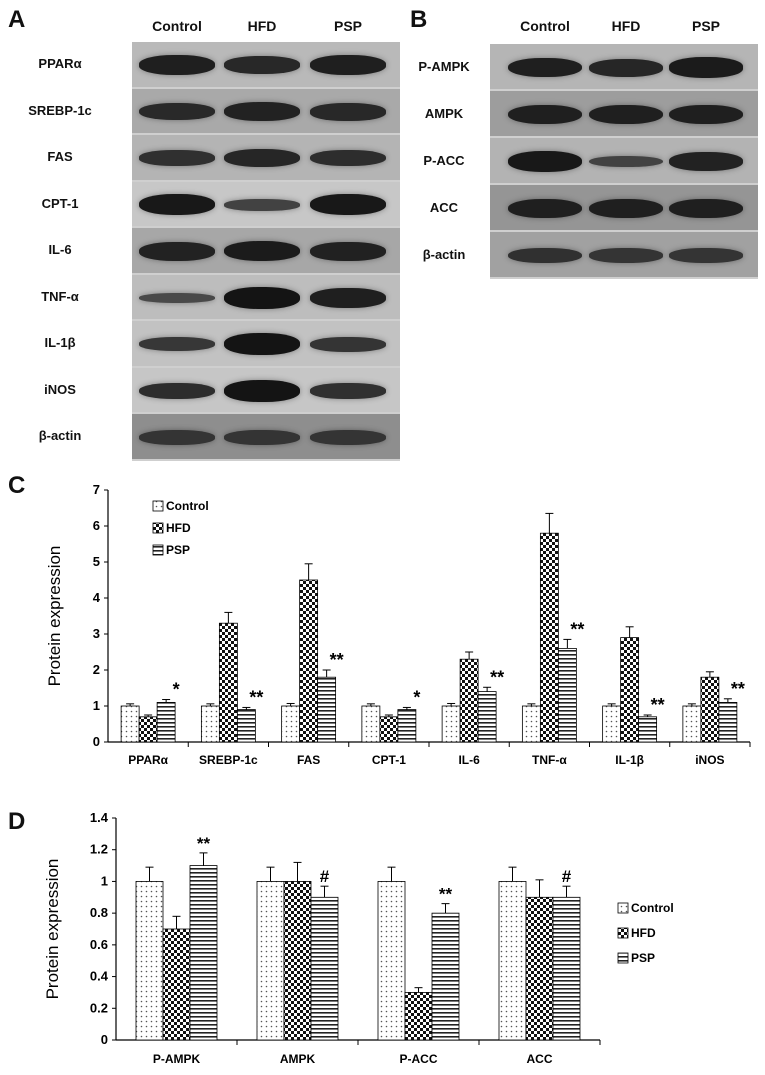 Image resolution: width=765 pixels, height=1075 pixels. What do you see at coordinates (389, 760) in the screenshot?
I see `x-tick-label: CPT-1` at bounding box center [389, 760].